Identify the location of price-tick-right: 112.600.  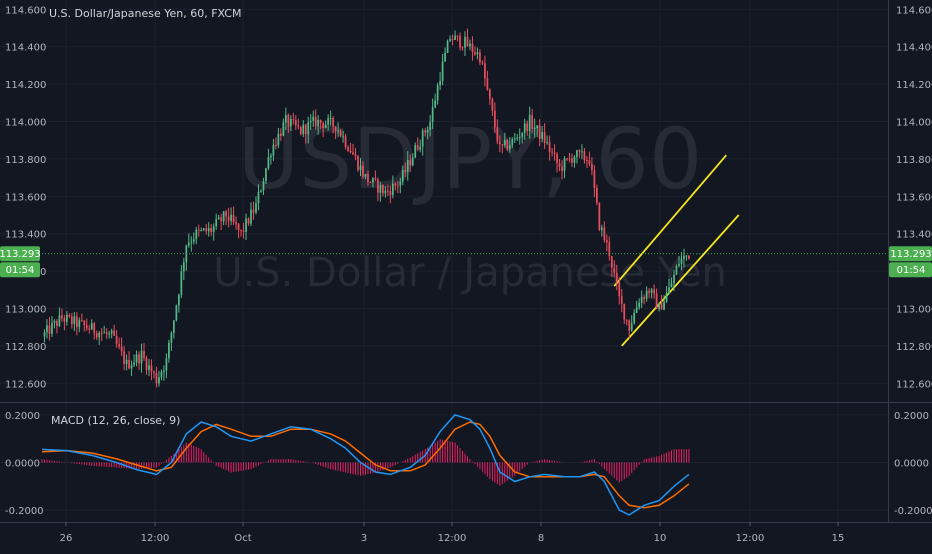
(914, 384).